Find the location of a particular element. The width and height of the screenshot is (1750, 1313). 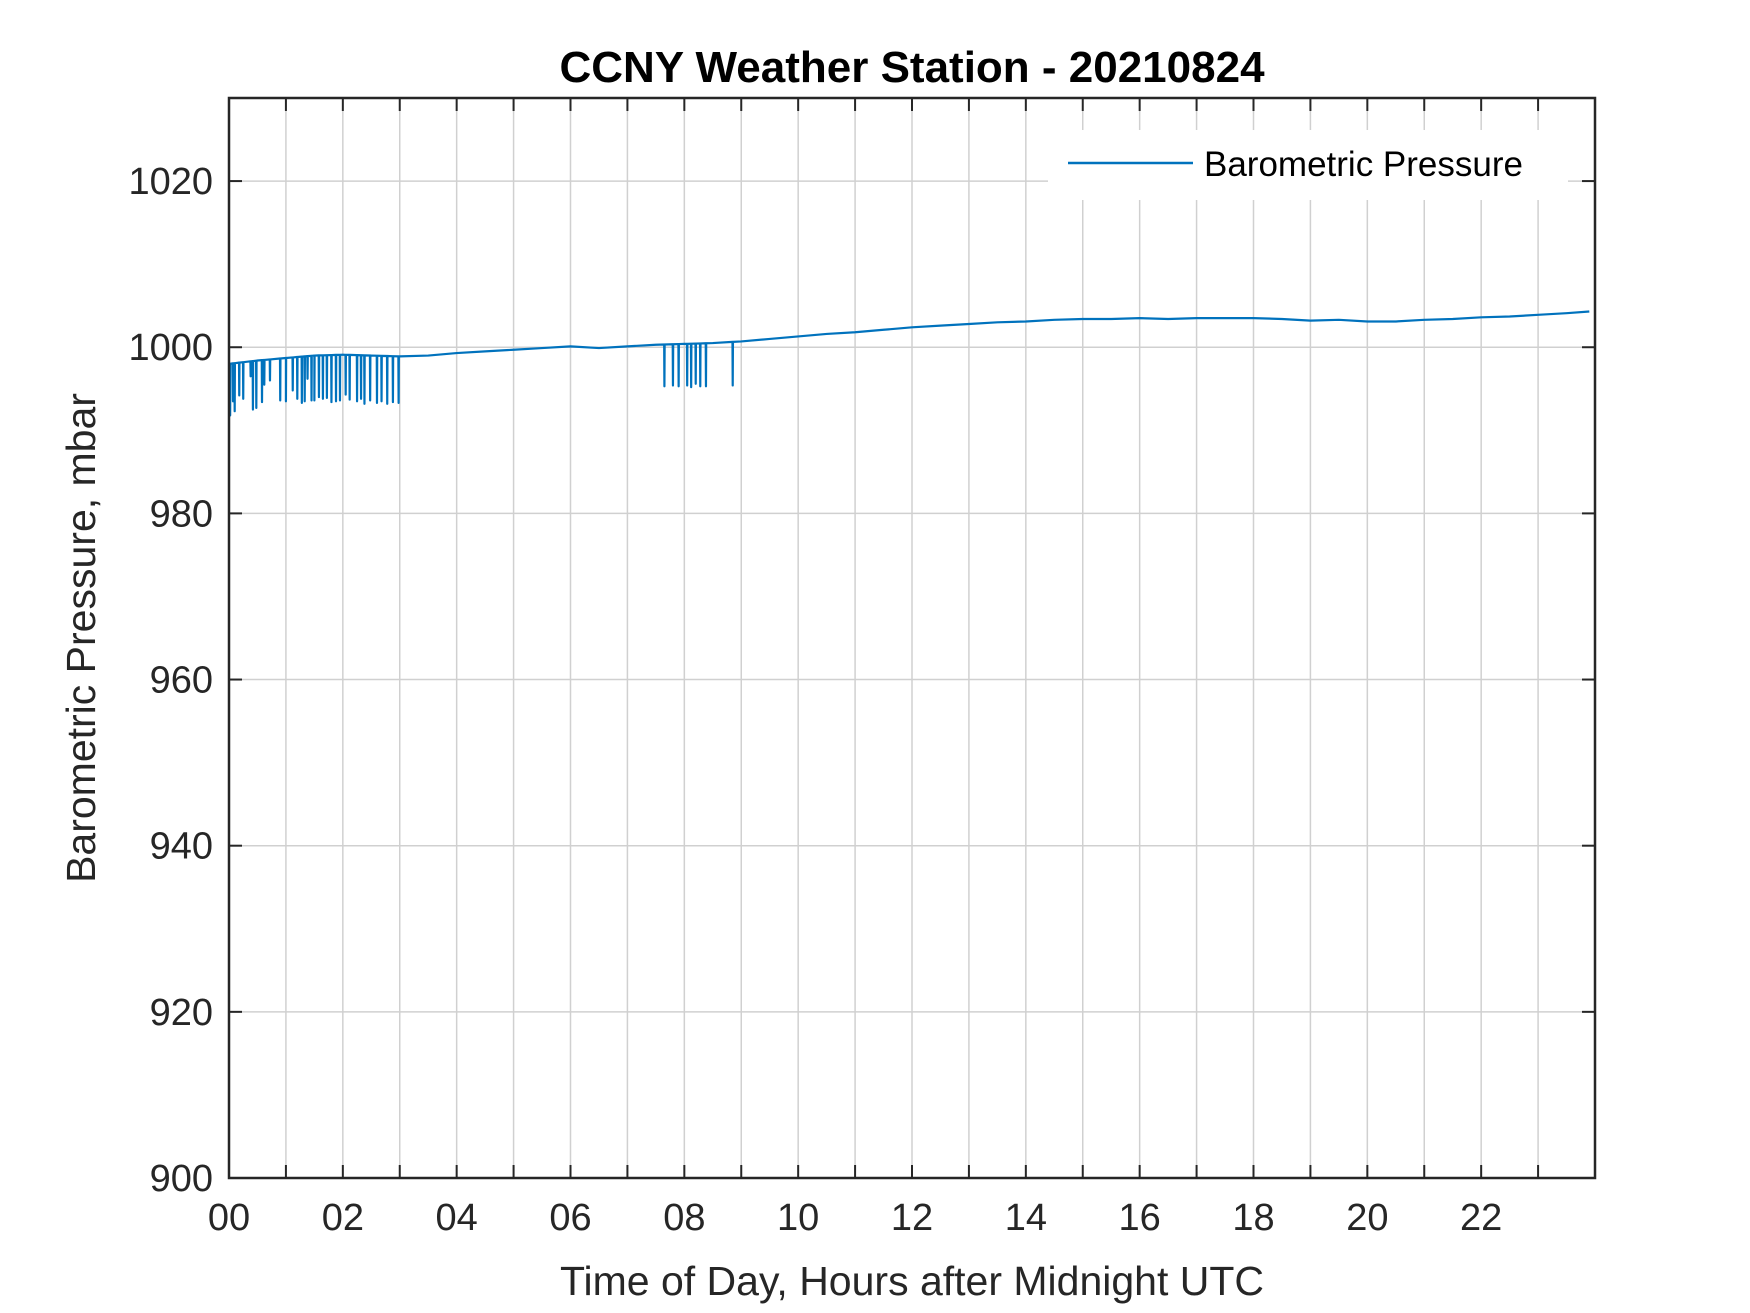

x-tick-label: 04 is located at coordinates (457, 1218).